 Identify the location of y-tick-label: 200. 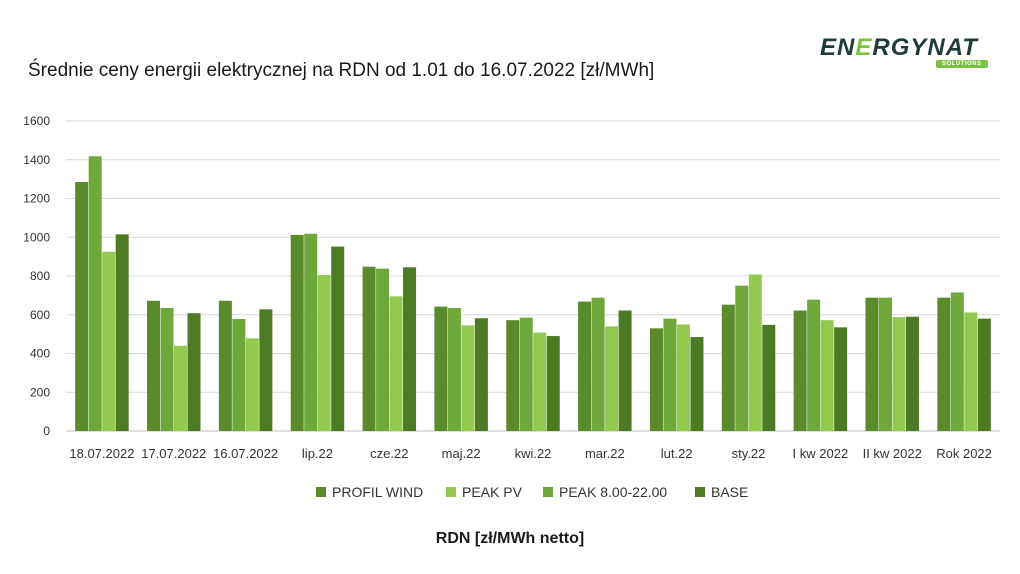
(40, 392).